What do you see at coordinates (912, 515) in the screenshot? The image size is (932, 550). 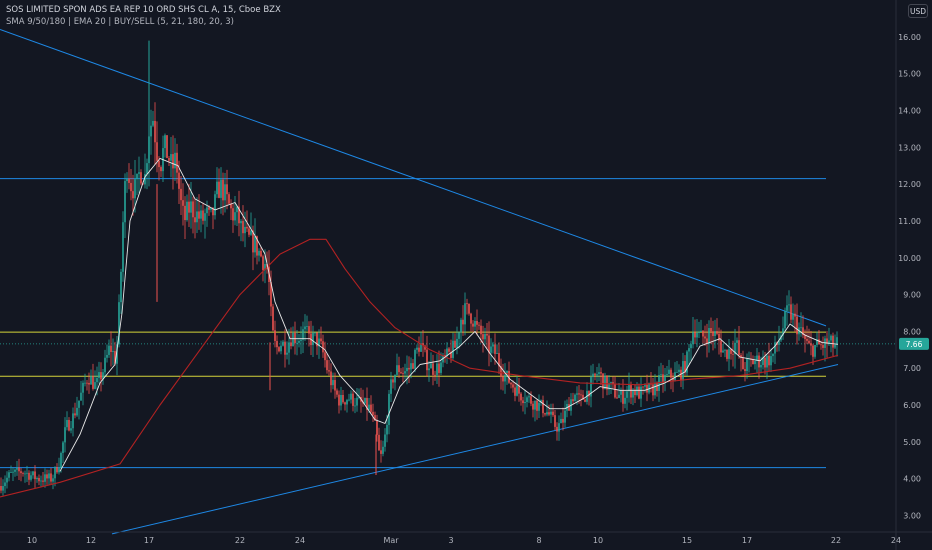 I see `price-tick-label: 3.00` at bounding box center [912, 515].